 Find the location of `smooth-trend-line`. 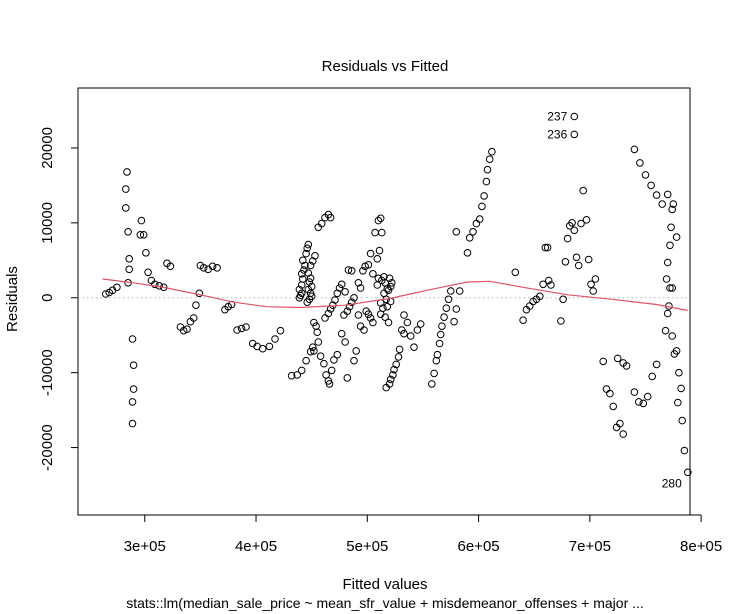

smooth-trend-line is located at coordinates (395, 295).